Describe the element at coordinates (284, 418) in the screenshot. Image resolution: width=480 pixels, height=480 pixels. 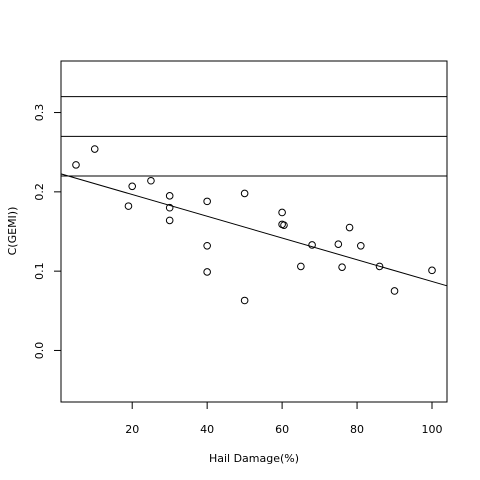
I see `x-axis: 20 40 60 80 100` at that location.